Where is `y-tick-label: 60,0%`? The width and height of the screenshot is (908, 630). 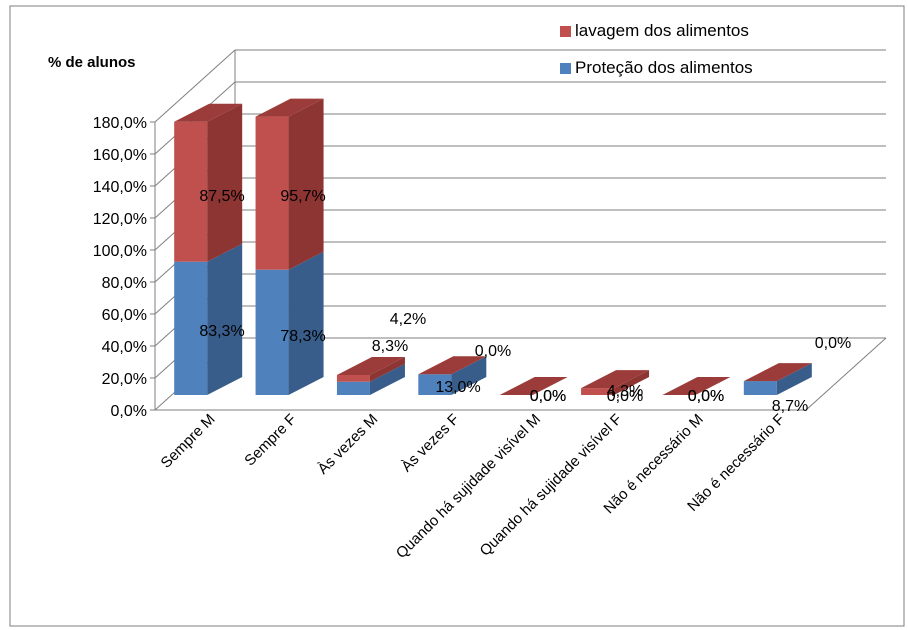
y-tick-label: 60,0% is located at coordinates (124, 315).